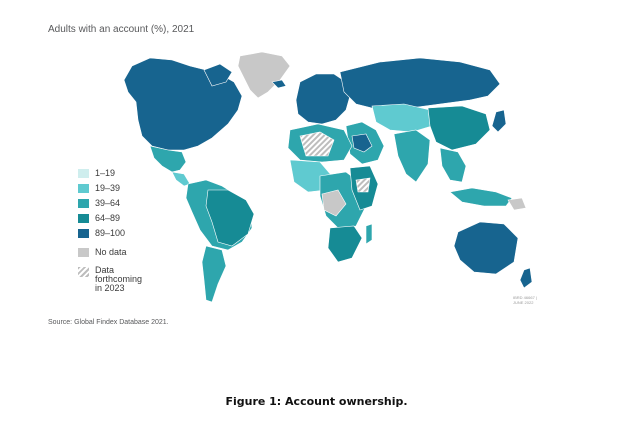 The width and height of the screenshot is (633, 428). Describe the element at coordinates (317, 144) in the screenshot. I see `north-africa-hatched-region` at that location.